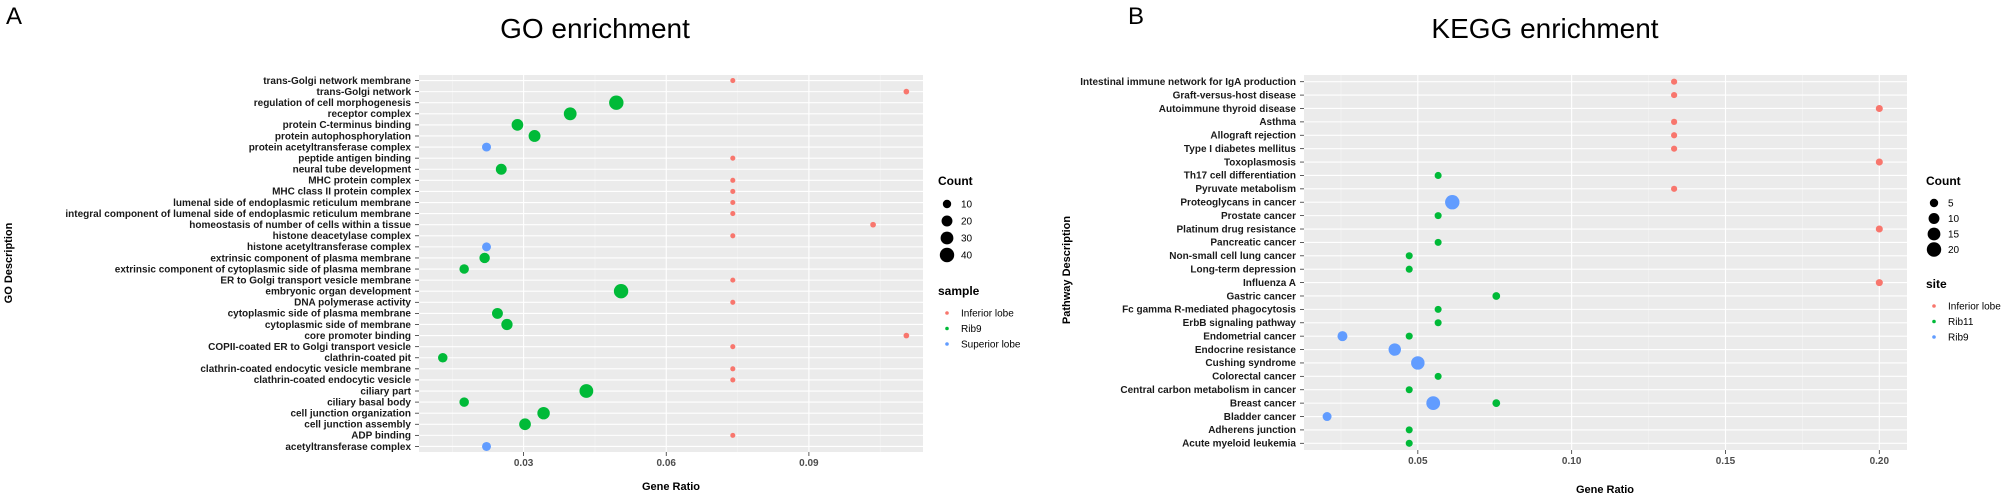  Describe the element at coordinates (1496, 403) in the screenshot. I see `kegg-point-breast-cancer-rib11` at that location.